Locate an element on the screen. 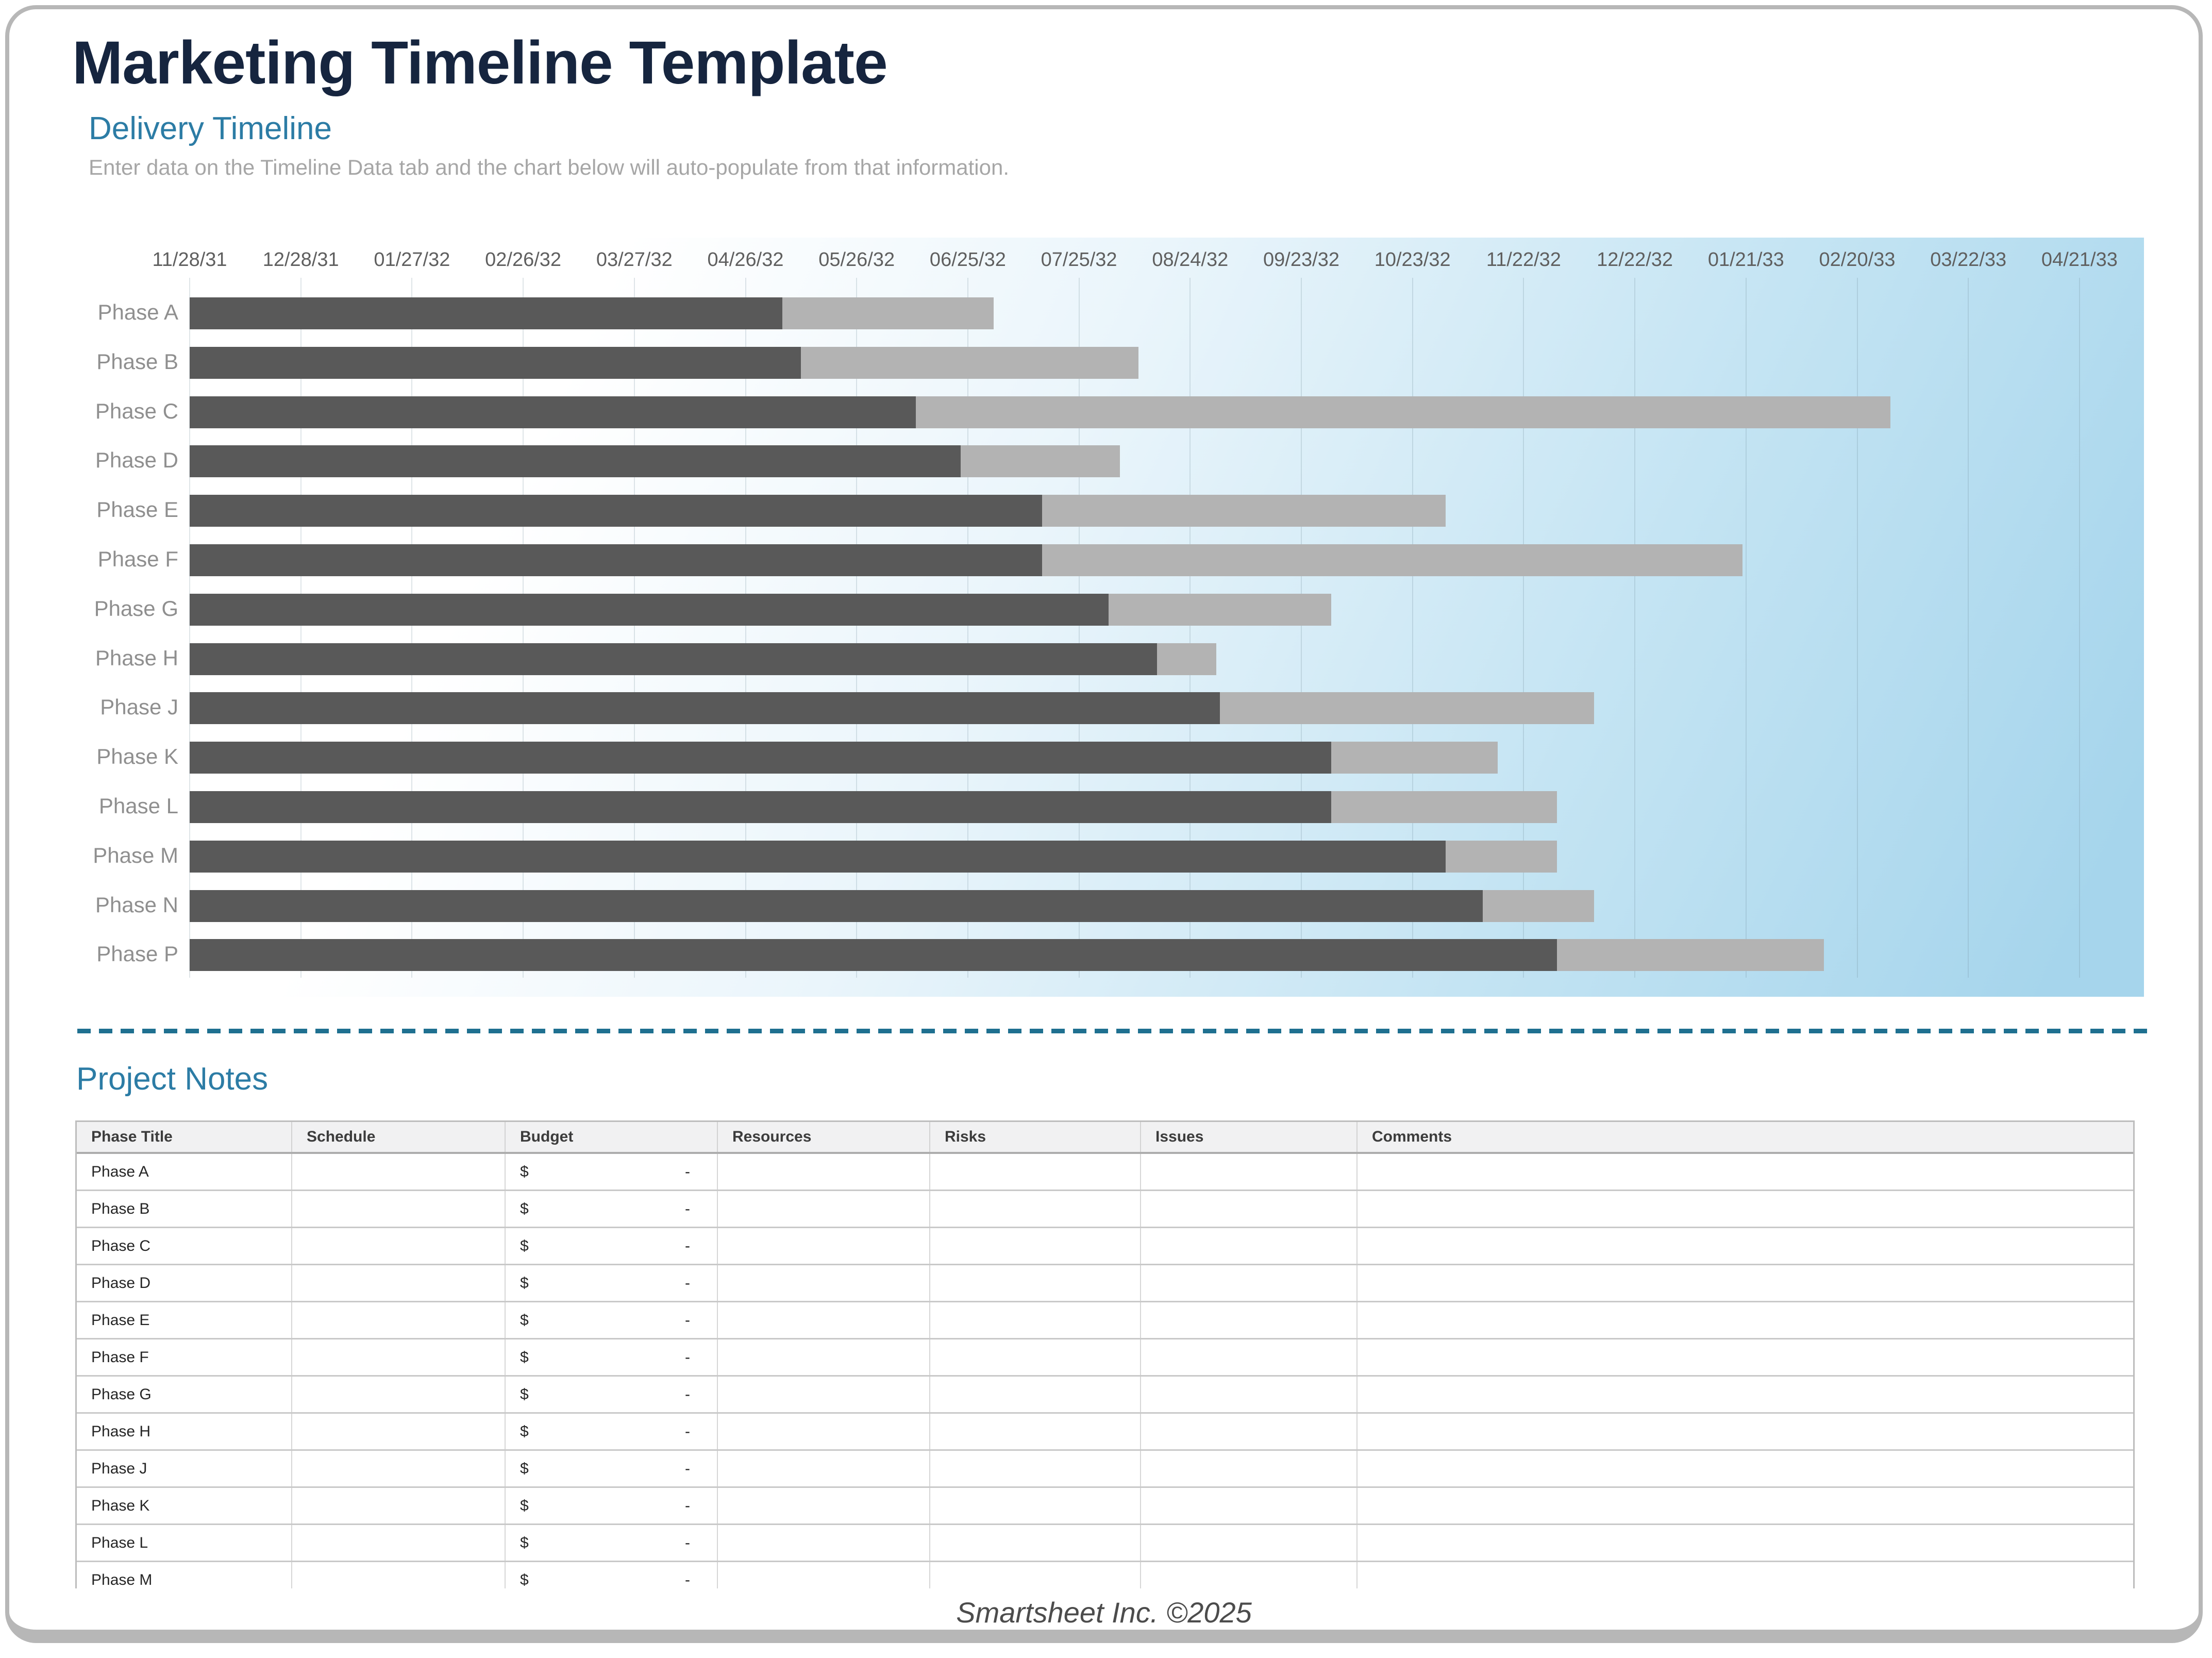 This screenshot has height=1658, width=2212. phase-title-cell: Phase C is located at coordinates (184, 1246).